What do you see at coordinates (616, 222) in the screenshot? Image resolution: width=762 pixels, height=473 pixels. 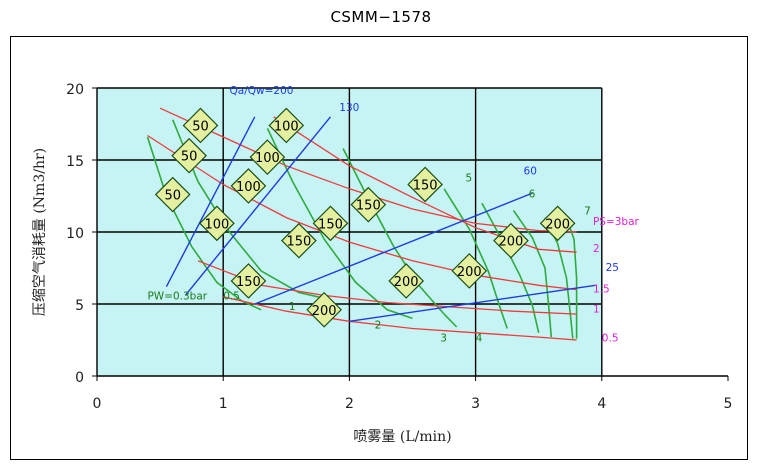 I see `pa-label: PS=3bar` at bounding box center [616, 222].